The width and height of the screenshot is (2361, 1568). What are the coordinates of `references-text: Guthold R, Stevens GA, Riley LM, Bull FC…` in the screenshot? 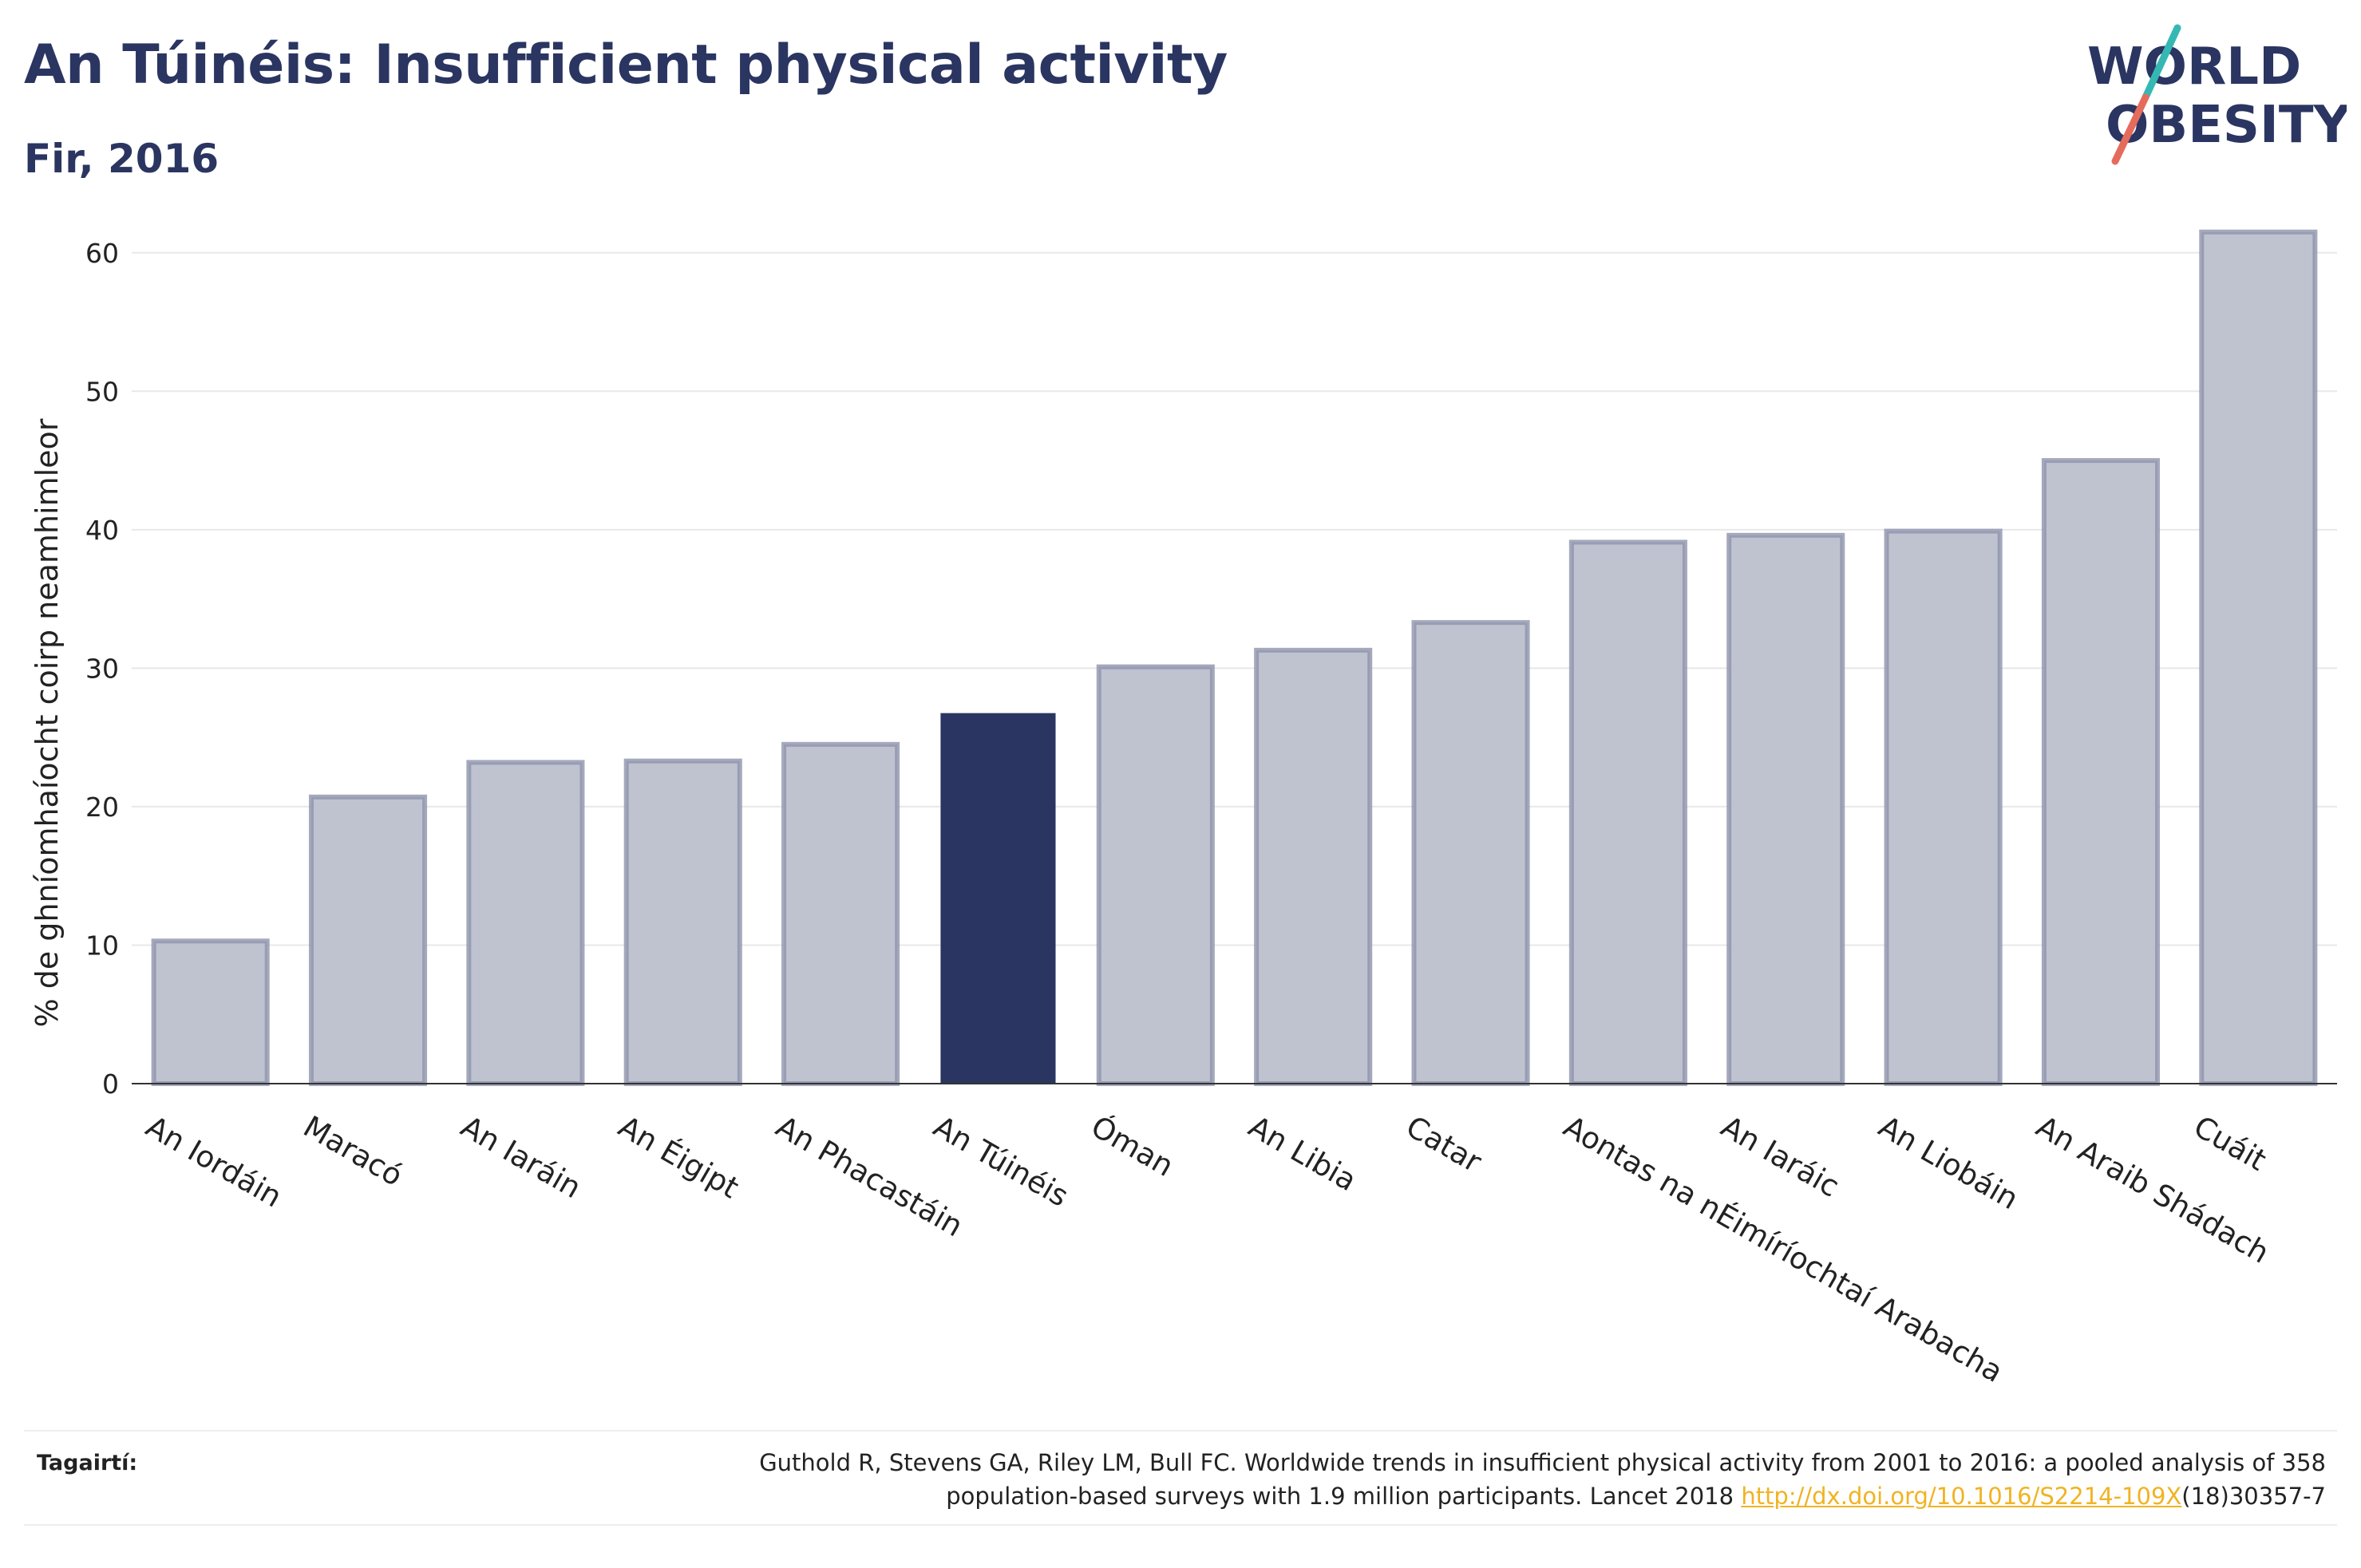 It's located at (1408, 1479).